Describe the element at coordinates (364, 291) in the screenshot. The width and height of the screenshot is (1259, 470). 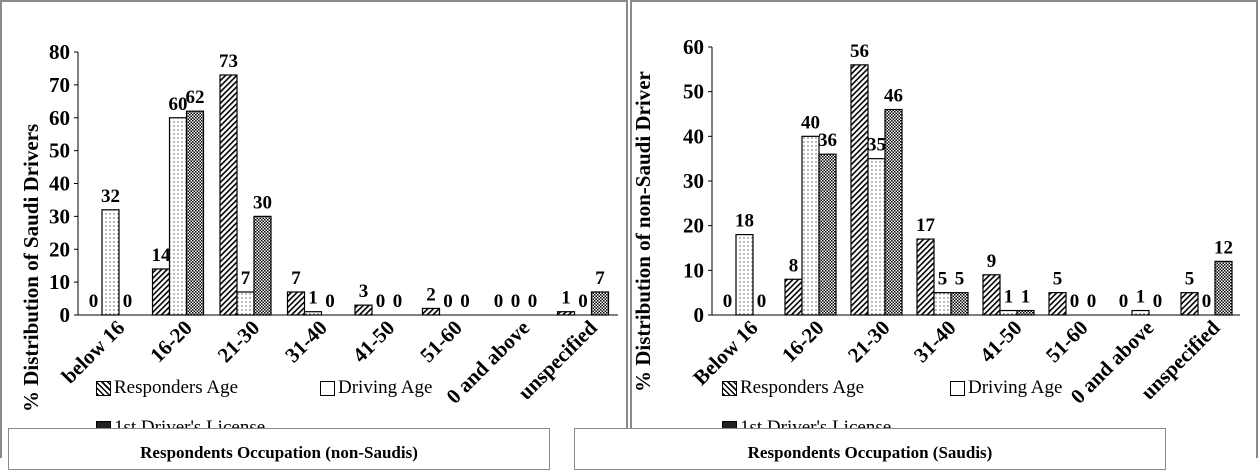
I see `data-label: 3` at that location.